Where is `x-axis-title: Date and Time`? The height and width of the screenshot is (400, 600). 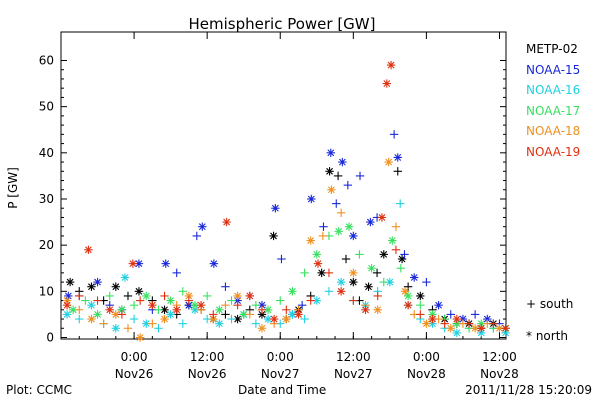 x-axis-title: Date and Time is located at coordinates (282, 390).